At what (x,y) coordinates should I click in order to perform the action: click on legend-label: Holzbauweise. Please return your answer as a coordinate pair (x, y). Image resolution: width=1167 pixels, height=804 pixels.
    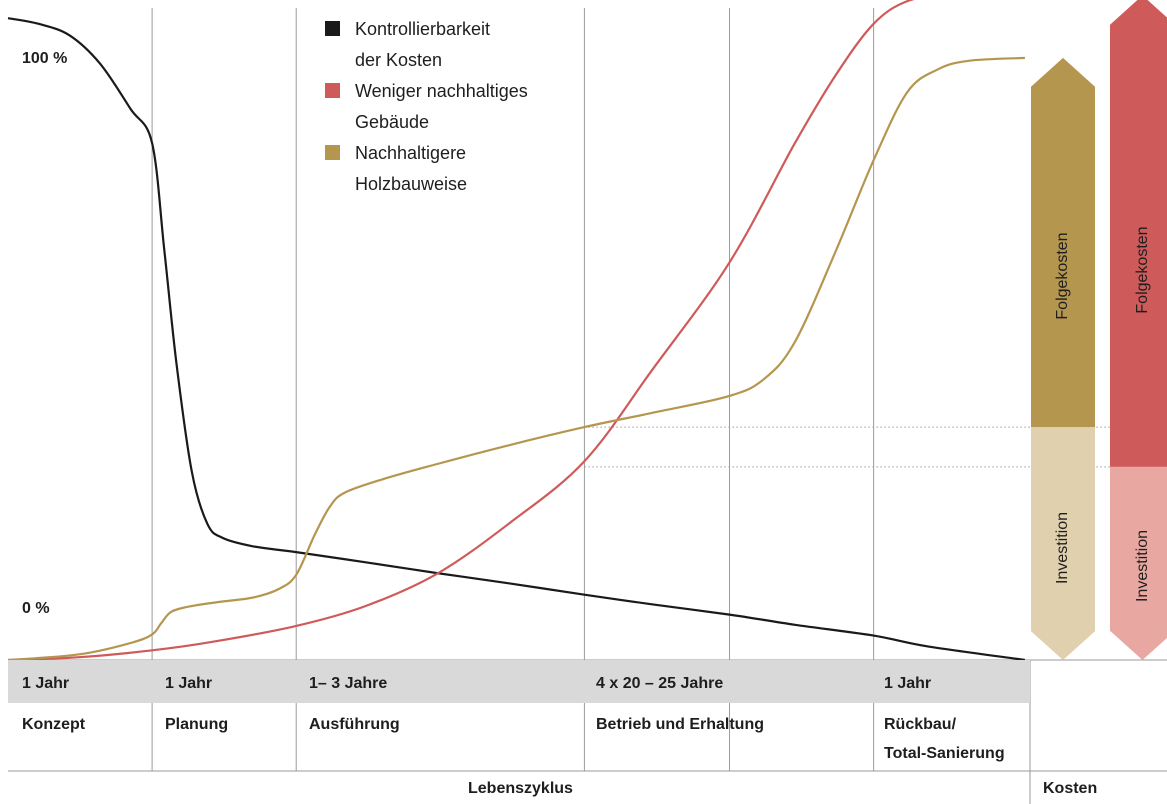
    Looking at the image, I should click on (411, 184).